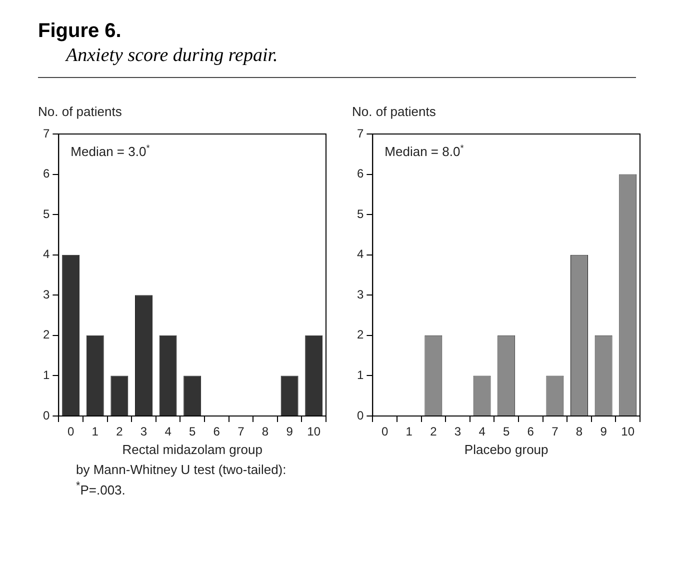 Image resolution: width=674 pixels, height=581 pixels. What do you see at coordinates (192, 449) in the screenshot?
I see `x-axis-title: Rectal midazolam group` at bounding box center [192, 449].